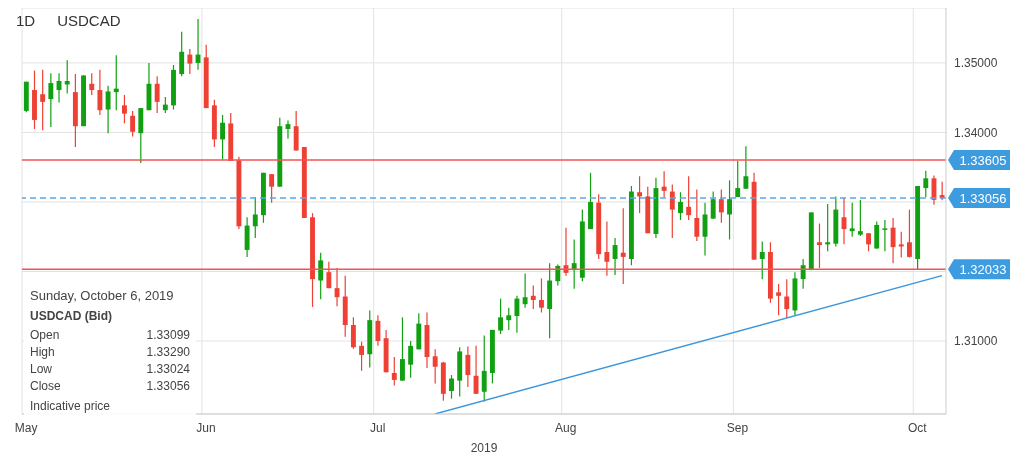 Image resolution: width=1024 pixels, height=460 pixels. What do you see at coordinates (42, 352) in the screenshot?
I see `annotation: High` at bounding box center [42, 352].